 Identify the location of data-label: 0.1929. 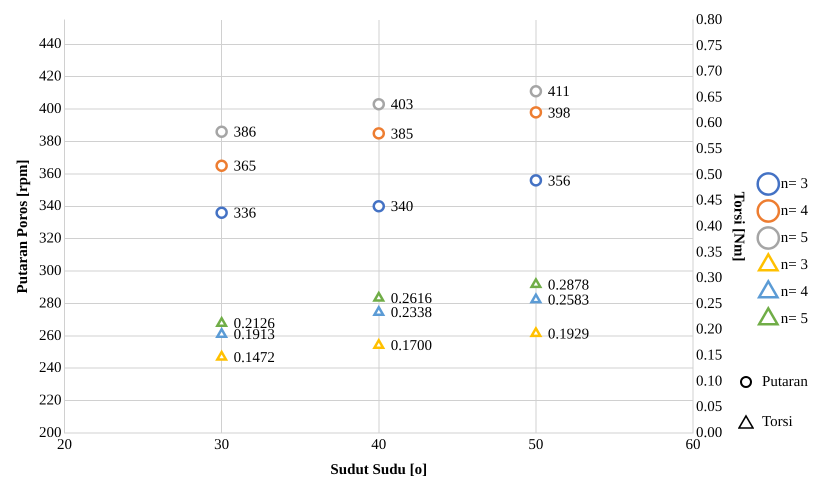
(569, 334).